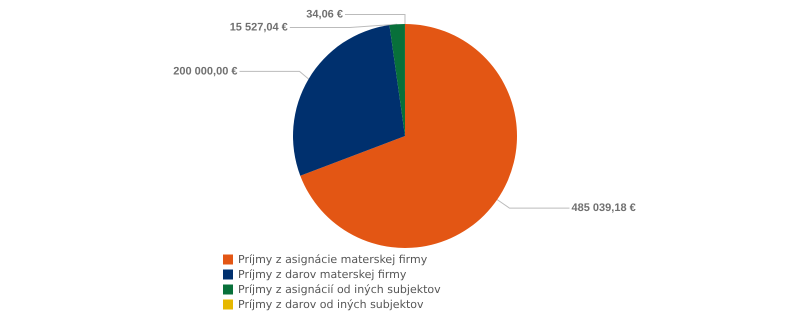 The width and height of the screenshot is (793, 325). What do you see at coordinates (322, 274) in the screenshot?
I see `legend-label: Príjmy z darov materskej firmy` at bounding box center [322, 274].